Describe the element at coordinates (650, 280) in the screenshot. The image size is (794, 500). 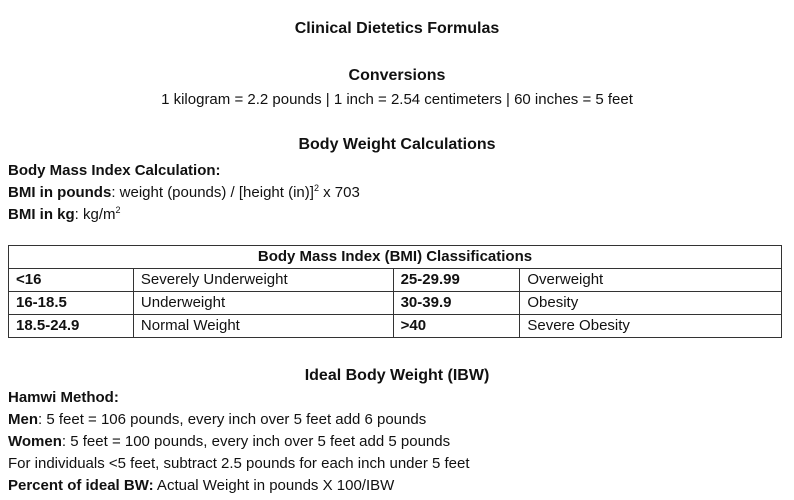
I see `bmi-class-cell: Overweight` at that location.